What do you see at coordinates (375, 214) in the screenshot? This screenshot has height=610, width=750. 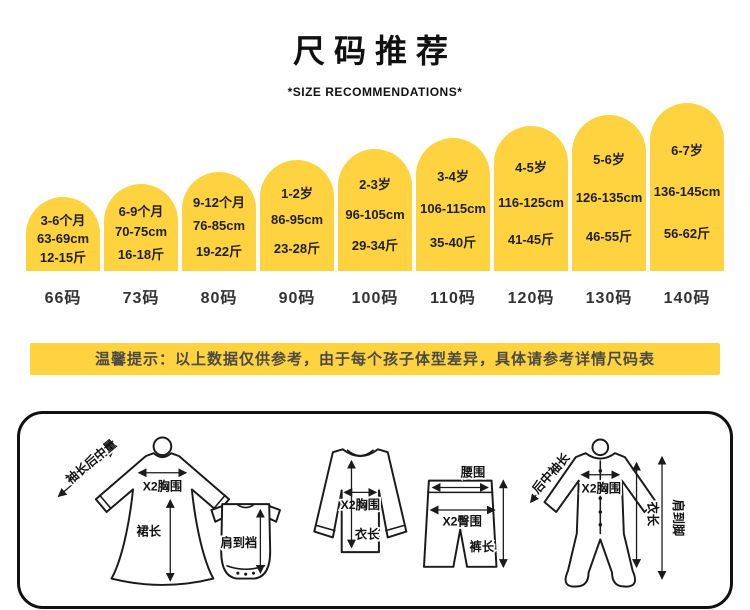 I see `height-range: 96-105cm` at bounding box center [375, 214].